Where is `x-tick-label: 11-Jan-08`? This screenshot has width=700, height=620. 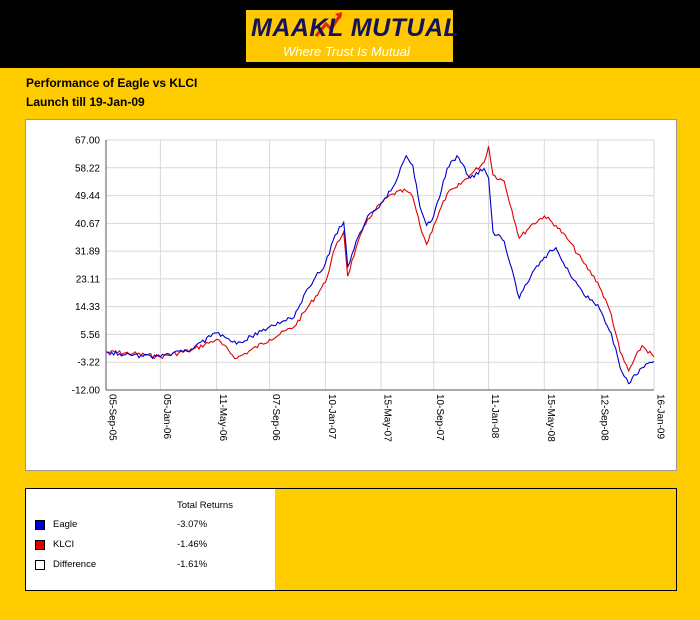 x-tick-label: 11-Jan-08 is located at coordinates (494, 416).